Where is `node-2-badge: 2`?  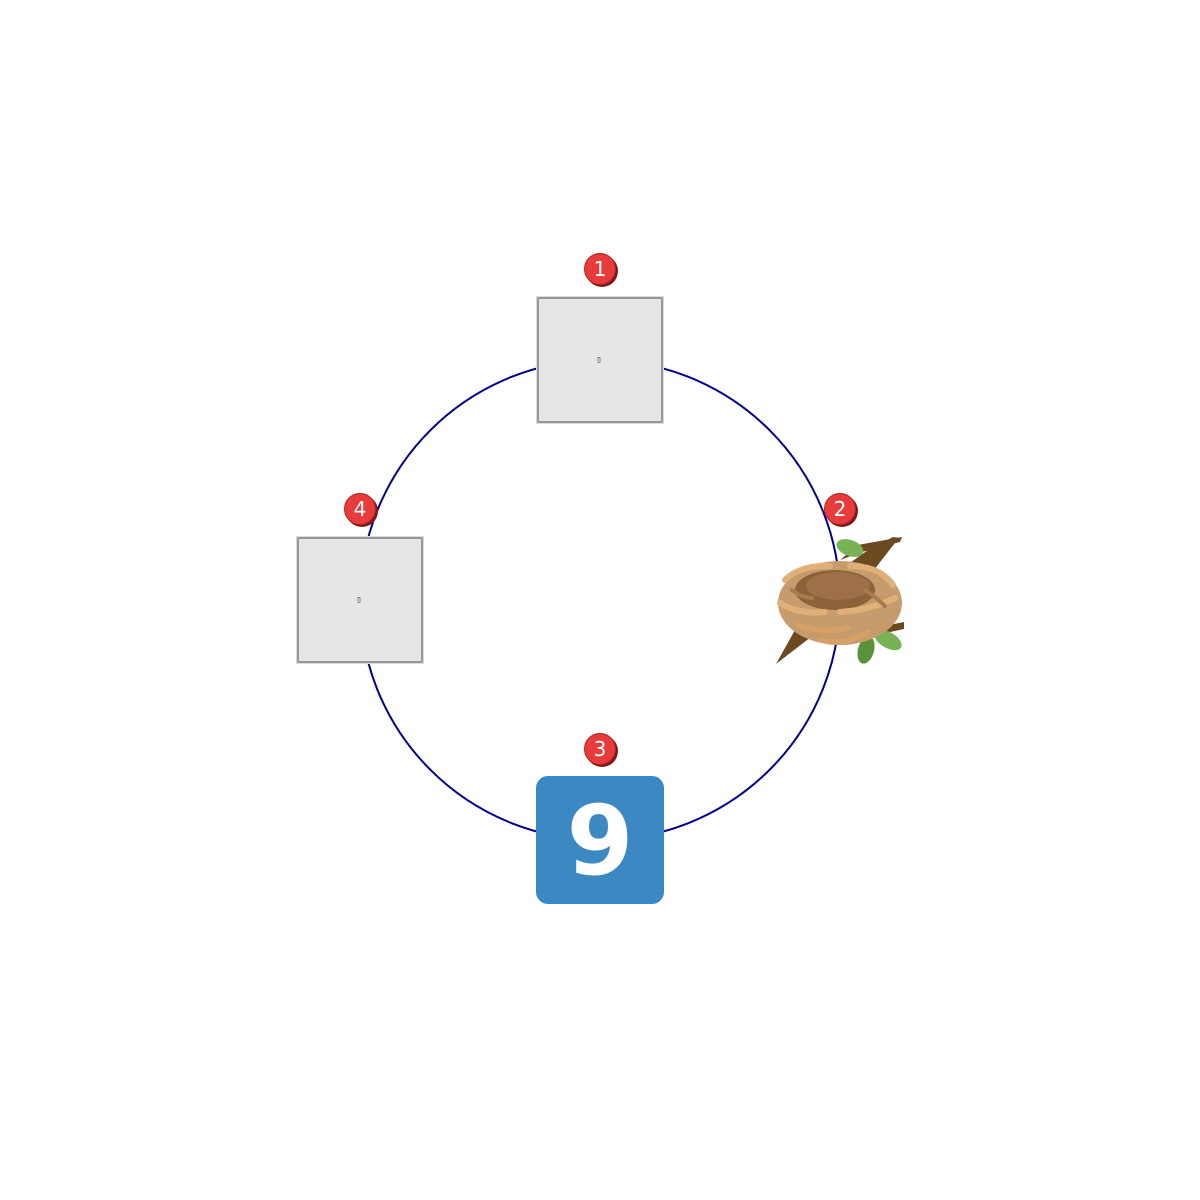
node-2-badge: 2 is located at coordinates (841, 510).